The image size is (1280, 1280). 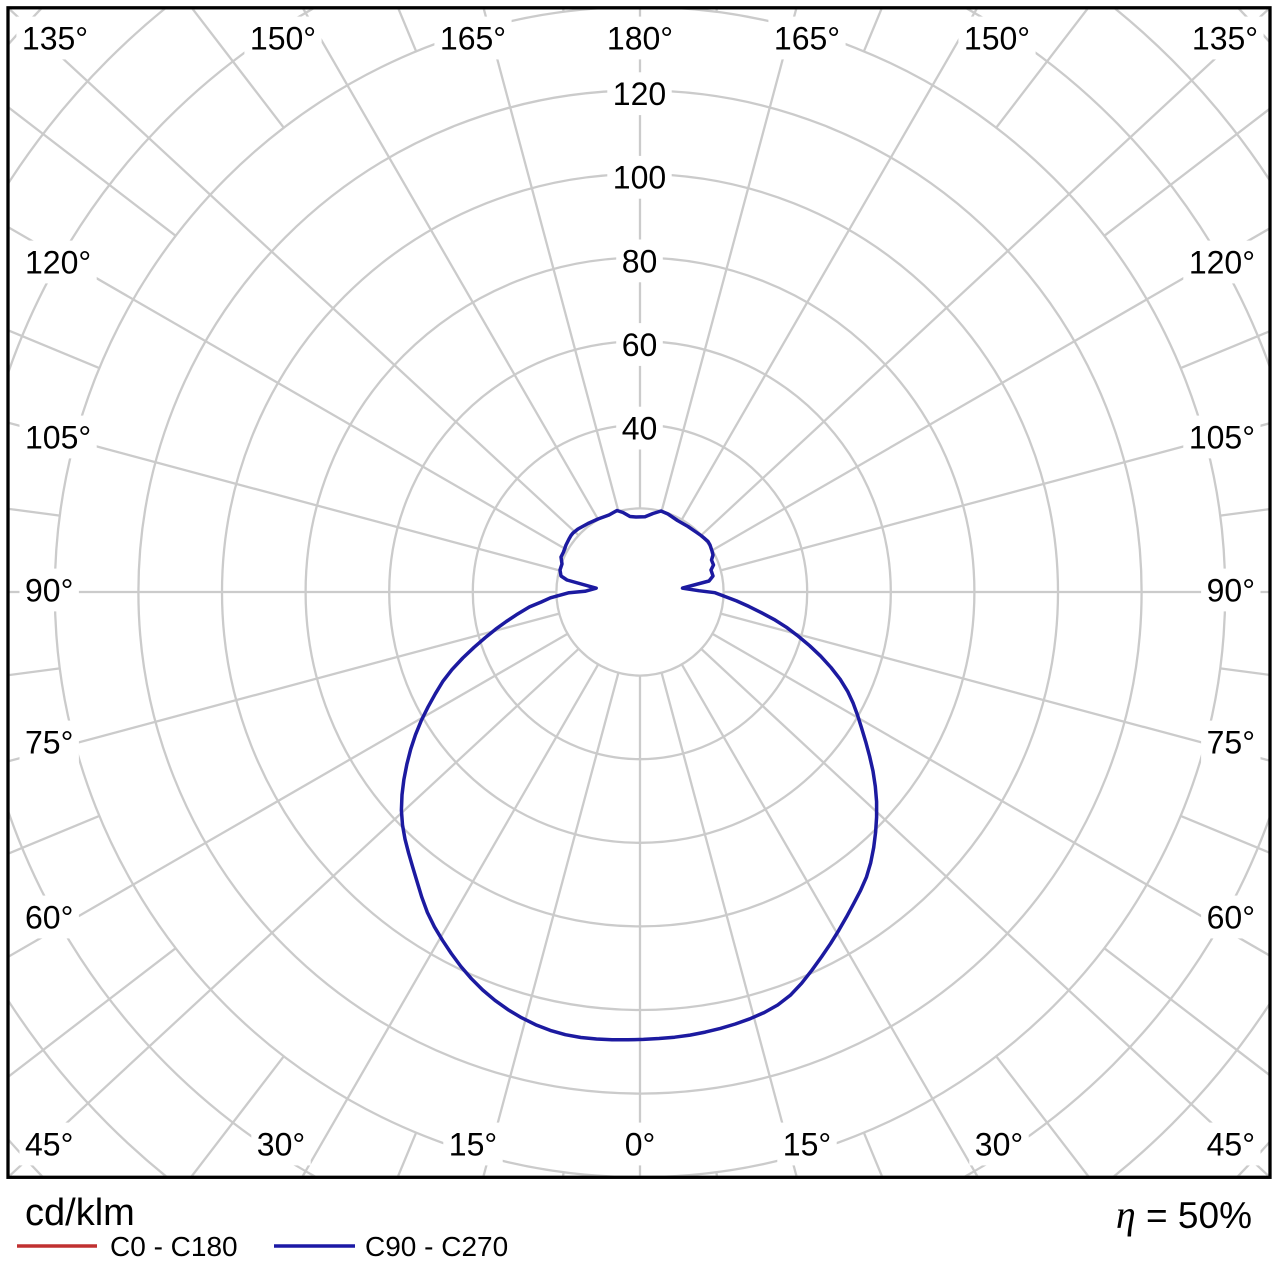 I want to click on svg-text: C90 - C270, so click(x=436, y=1246).